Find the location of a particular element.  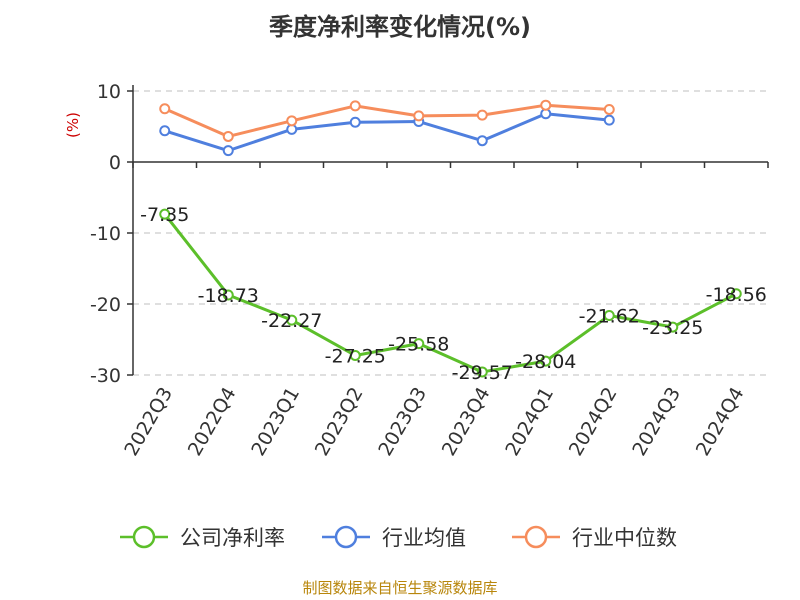

x-tick-label: 2023Q2 is located at coordinates (339, 422).